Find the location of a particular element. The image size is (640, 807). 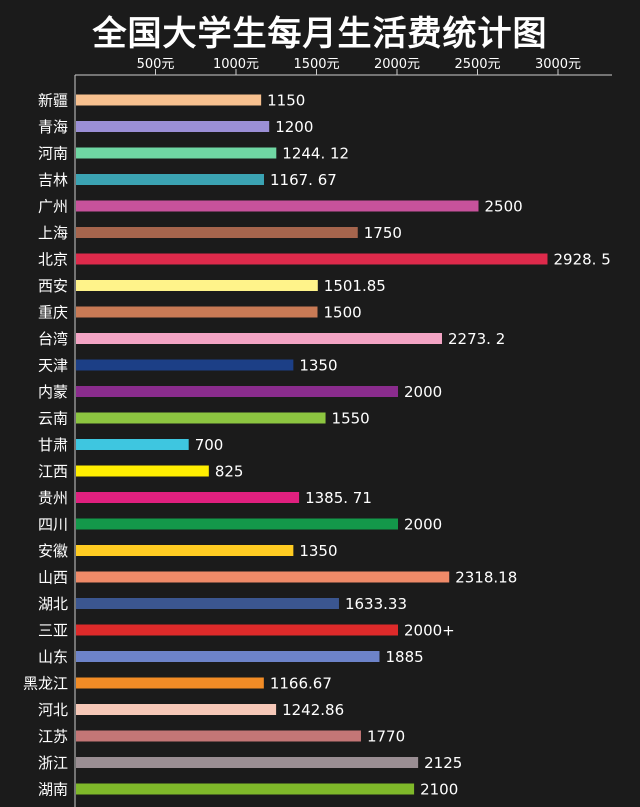

category-label: 吉林 is located at coordinates (53, 180).